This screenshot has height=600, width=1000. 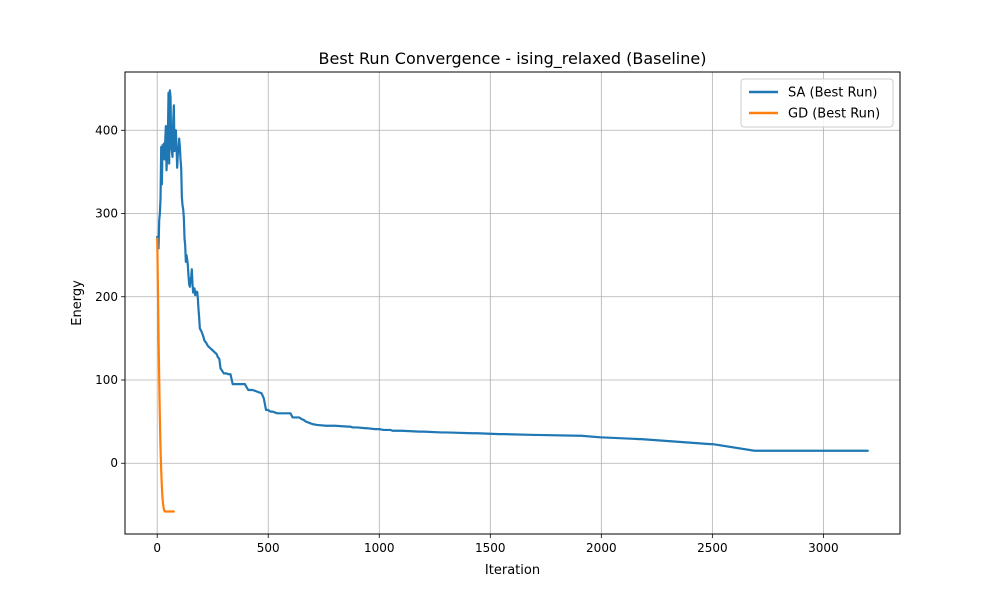 What do you see at coordinates (106, 130) in the screenshot?
I see `y-tick-label: 400` at bounding box center [106, 130].